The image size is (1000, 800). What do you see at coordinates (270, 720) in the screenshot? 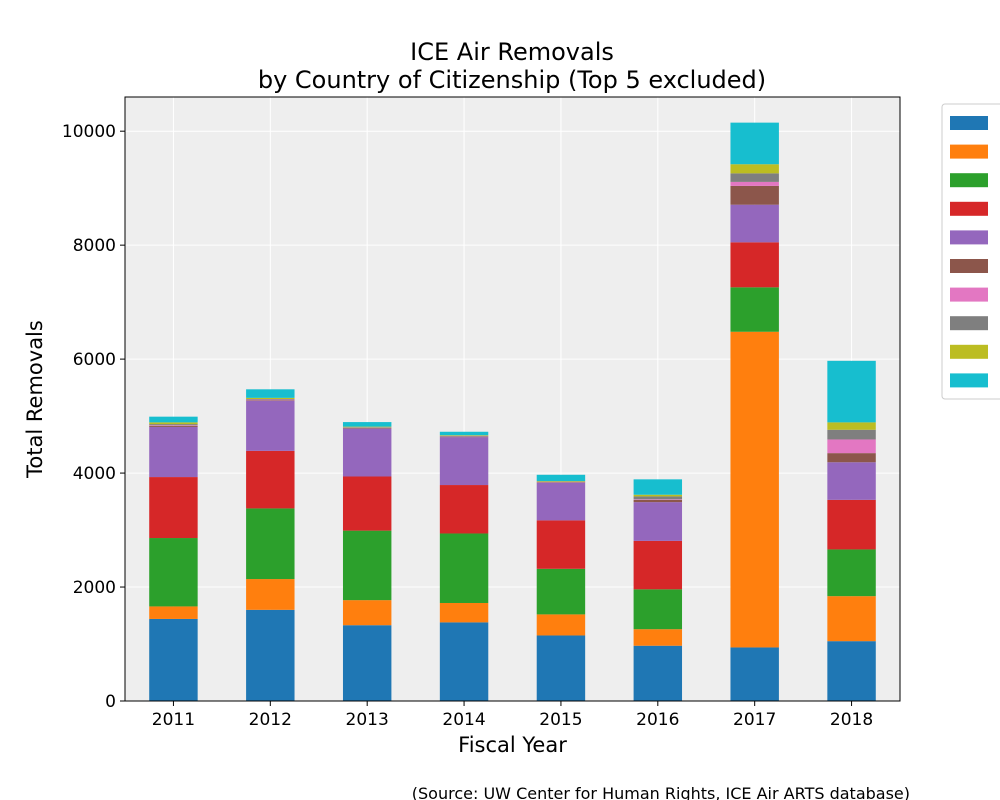
I see `x-tick-label: 2012` at bounding box center [270, 720].